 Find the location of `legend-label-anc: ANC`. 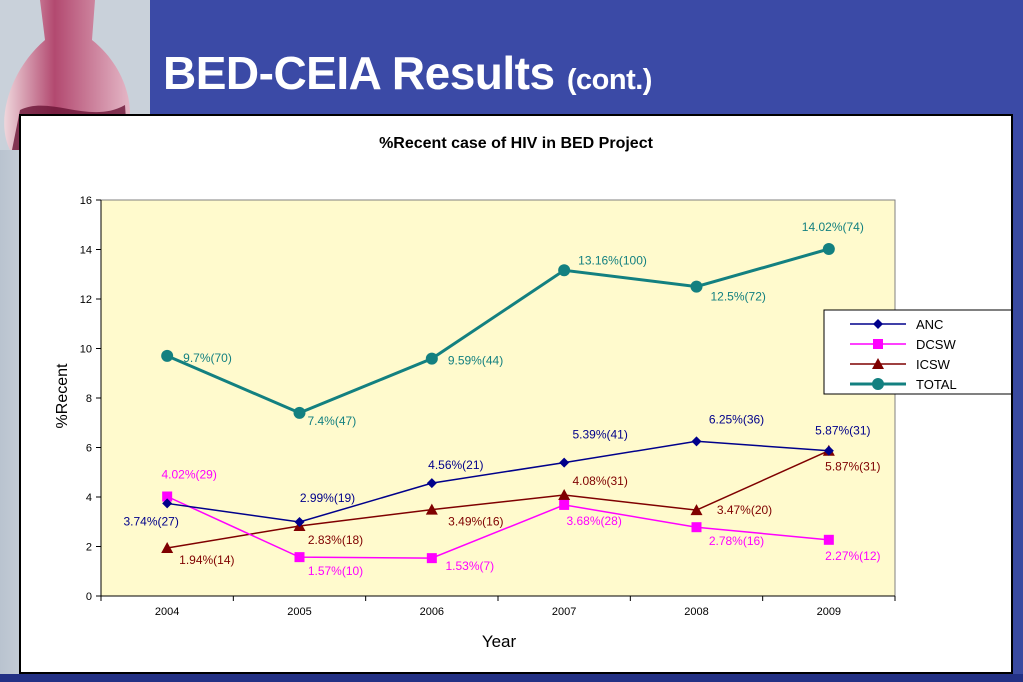

legend-label-anc: ANC is located at coordinates (929, 324).